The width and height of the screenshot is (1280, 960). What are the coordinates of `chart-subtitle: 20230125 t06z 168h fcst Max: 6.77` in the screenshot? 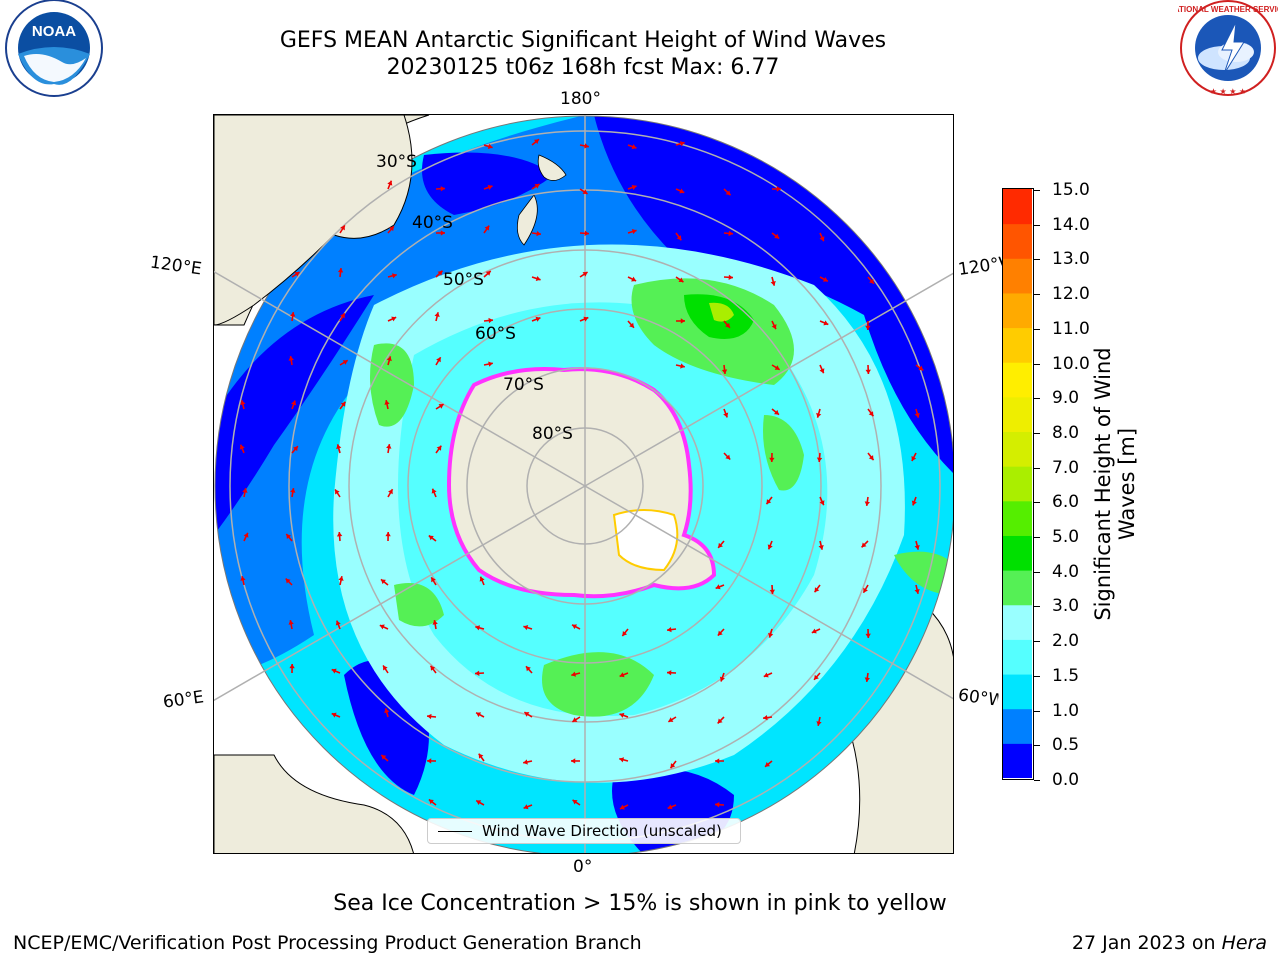 It's located at (583, 67).